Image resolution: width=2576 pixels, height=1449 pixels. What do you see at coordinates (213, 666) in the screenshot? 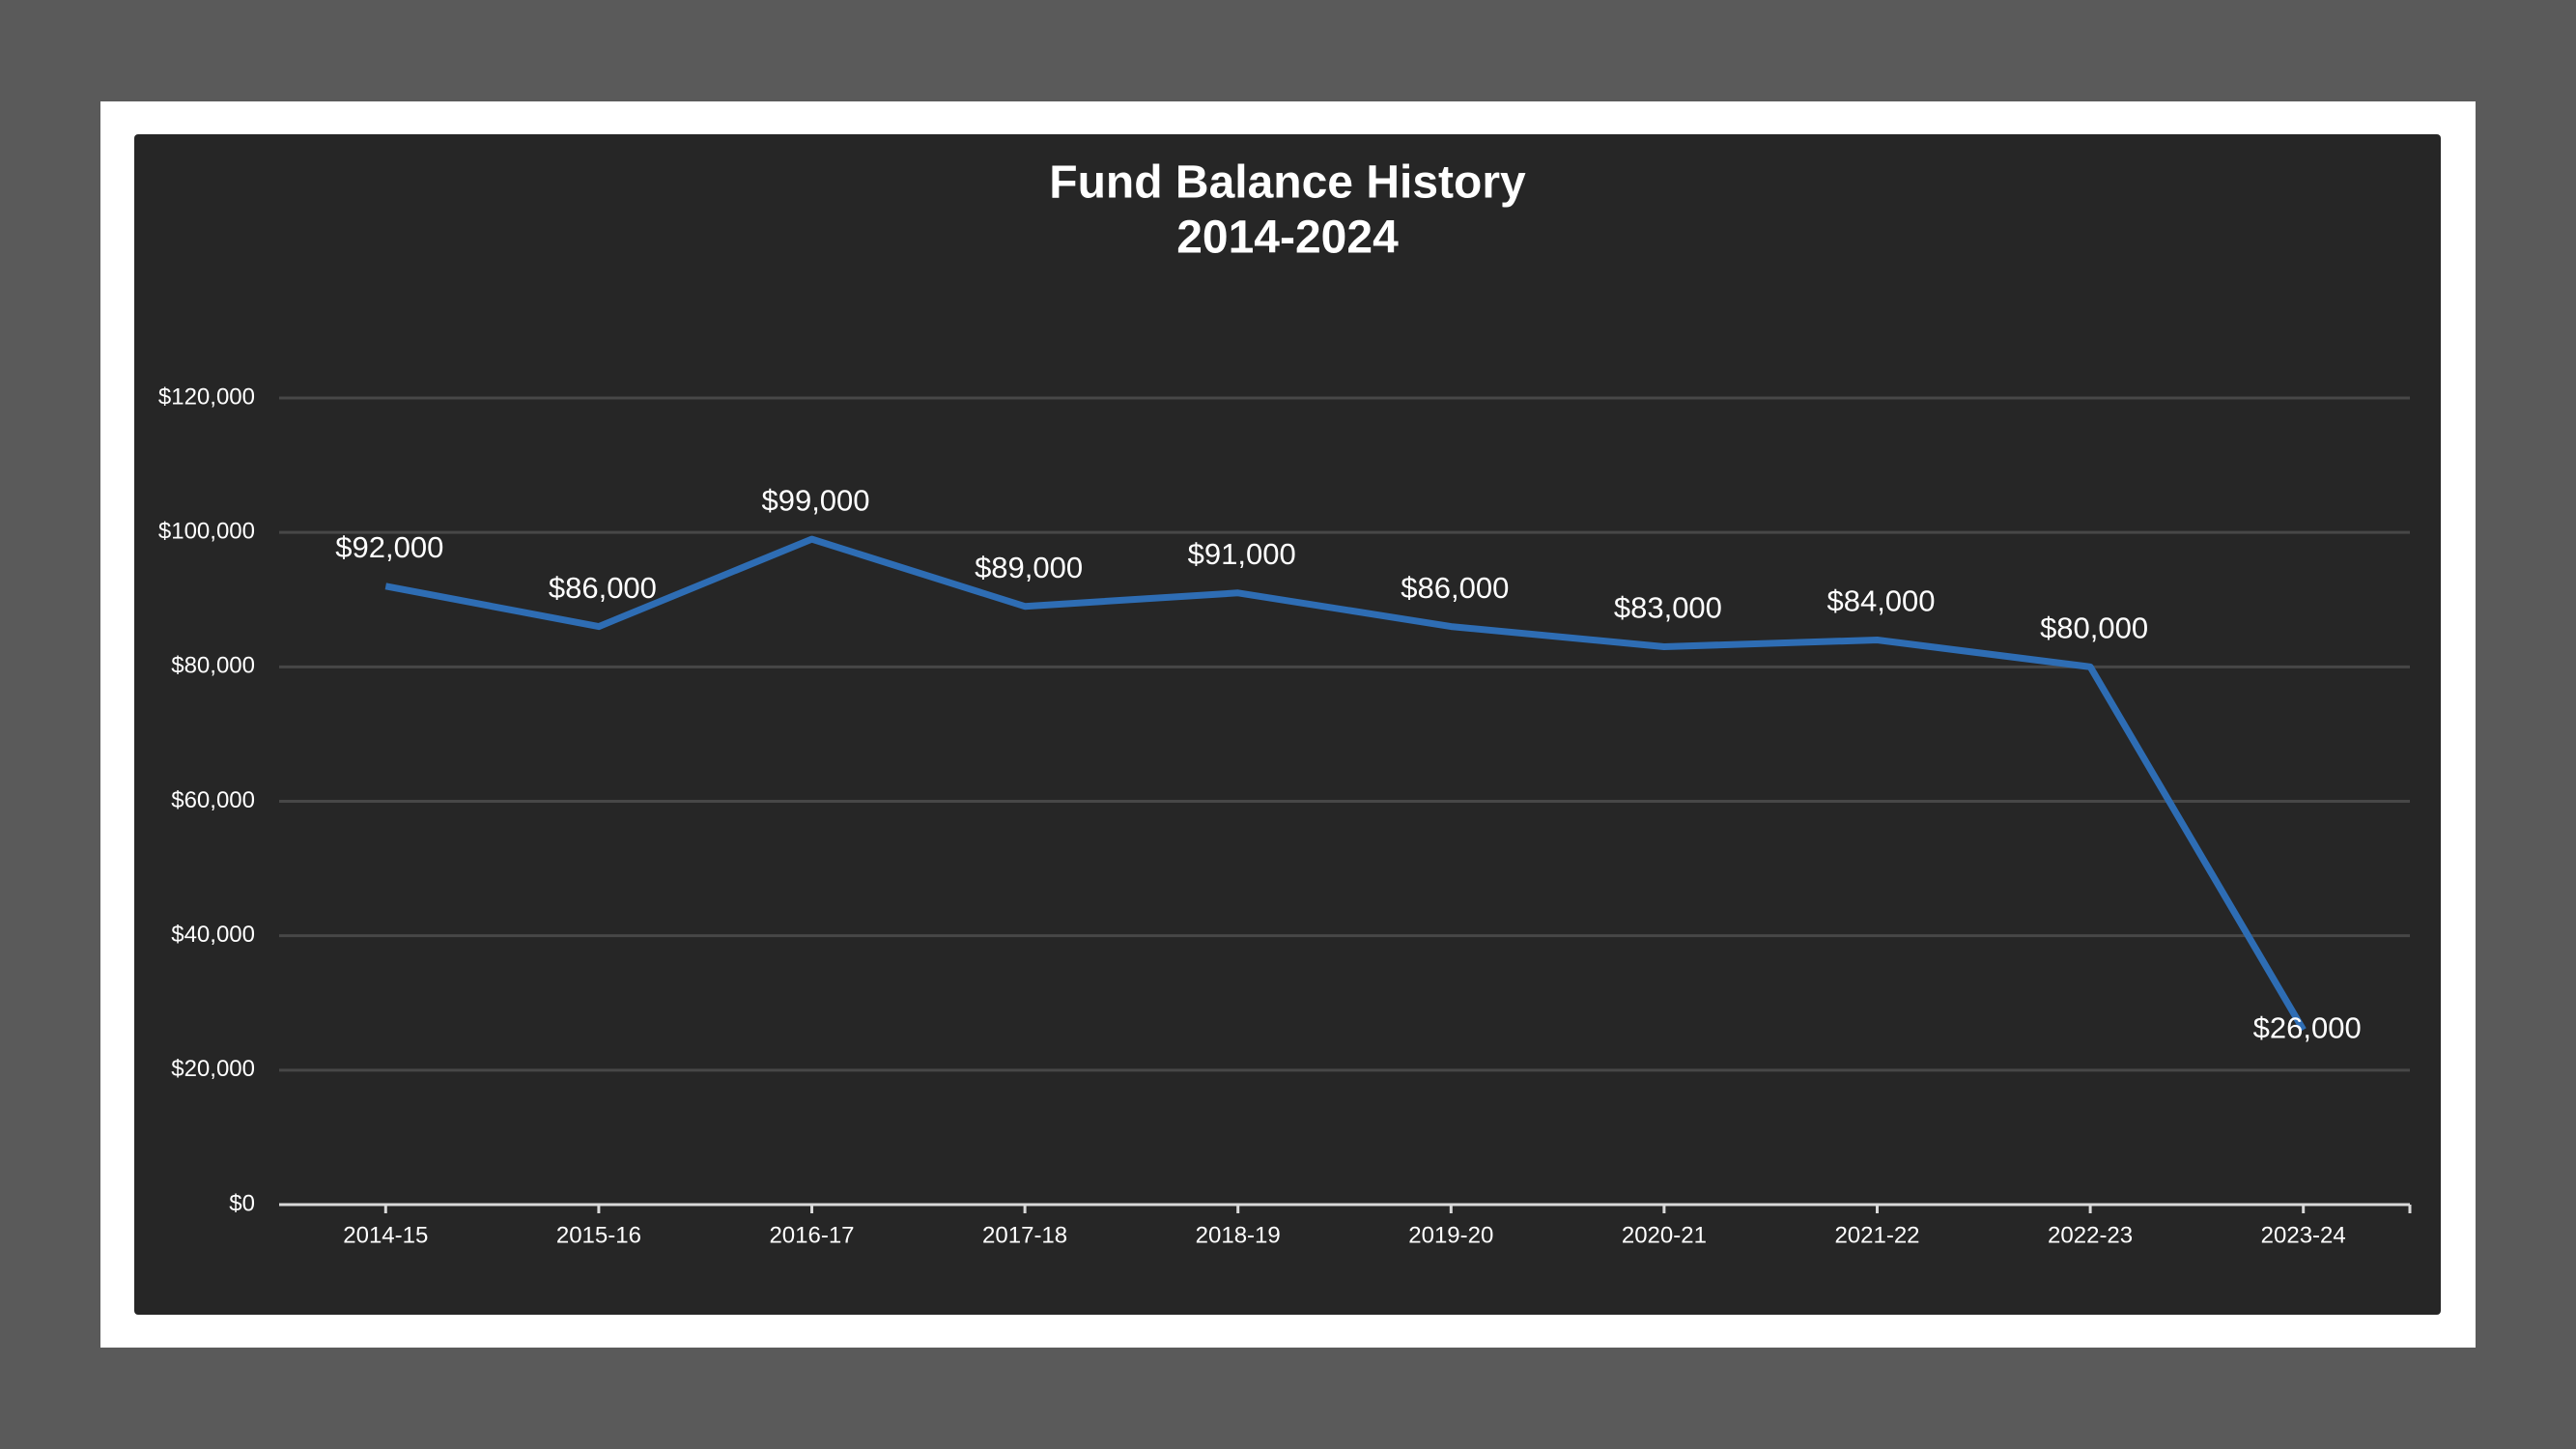
I see `y-tick-label: $80,000` at bounding box center [213, 666].